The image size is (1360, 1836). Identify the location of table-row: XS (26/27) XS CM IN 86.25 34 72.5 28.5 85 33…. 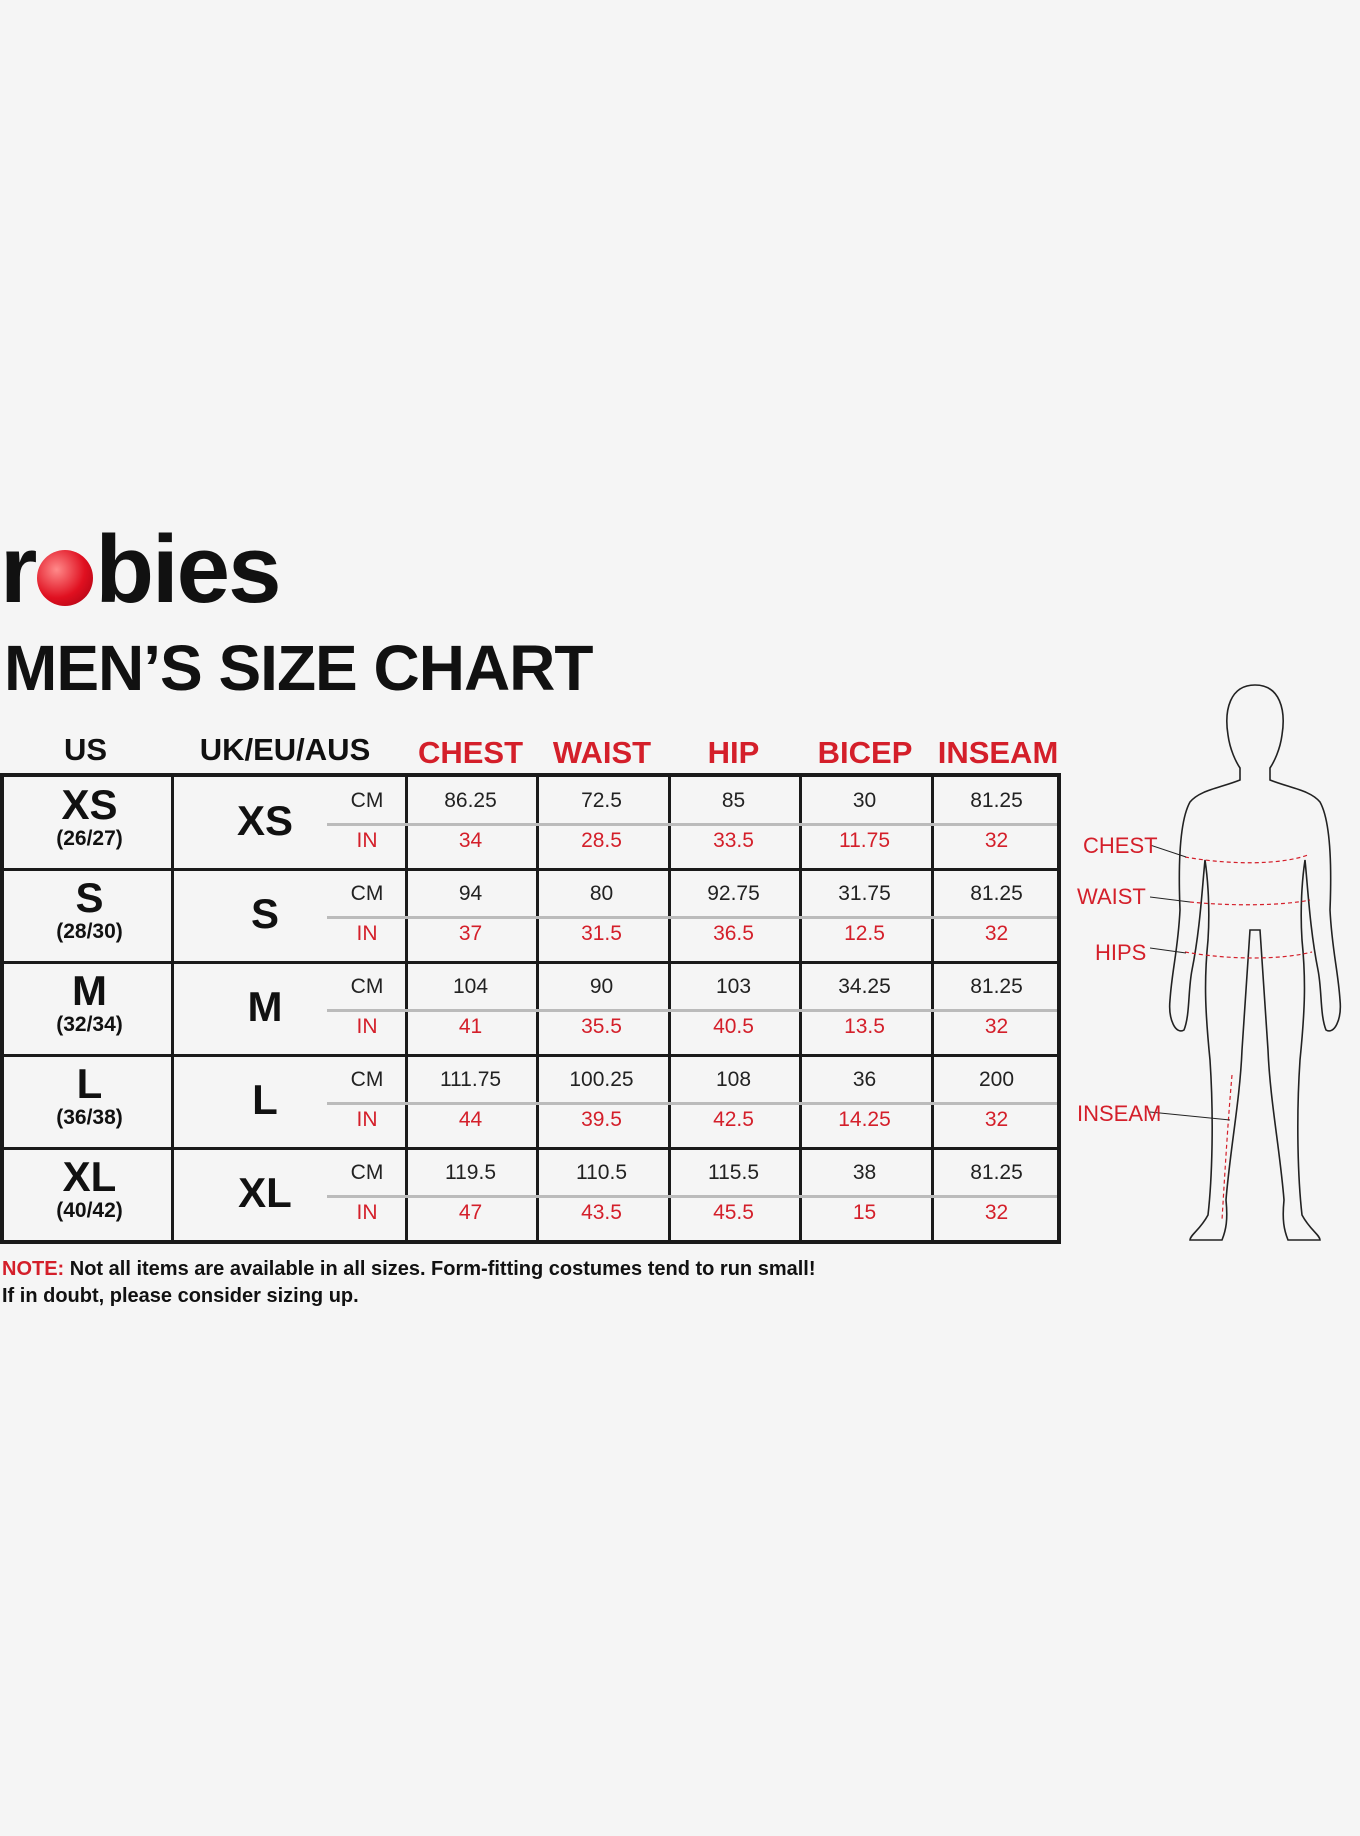
(530, 824).